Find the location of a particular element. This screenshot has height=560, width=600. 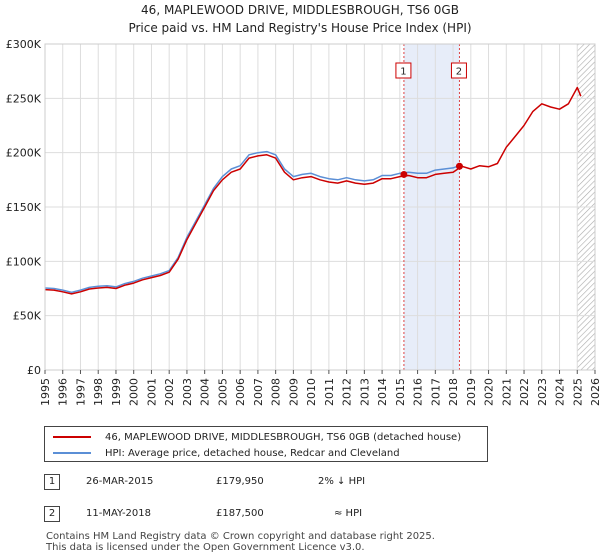

transaction-date: 26-MAR-2015 is located at coordinates (120, 481).